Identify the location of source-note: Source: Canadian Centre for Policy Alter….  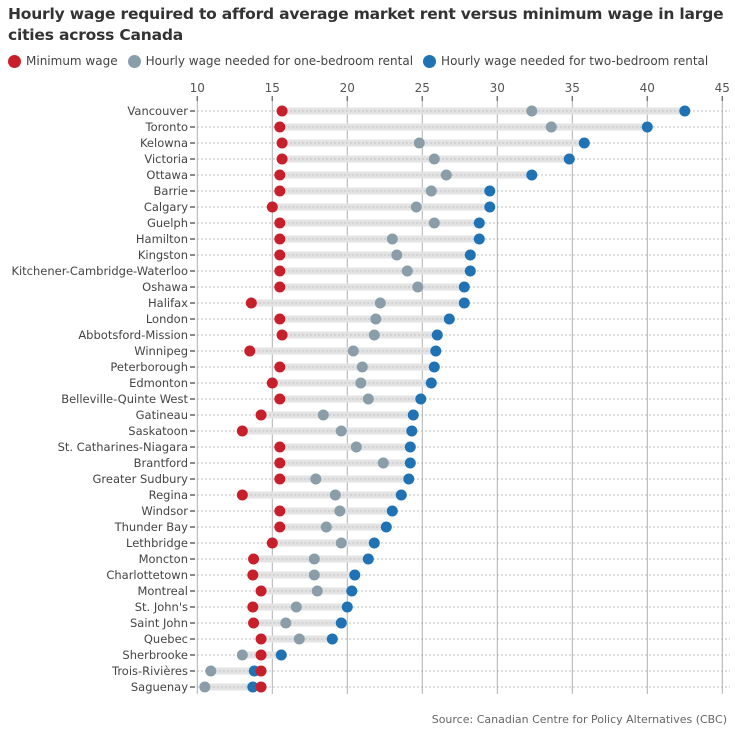
(579, 719).